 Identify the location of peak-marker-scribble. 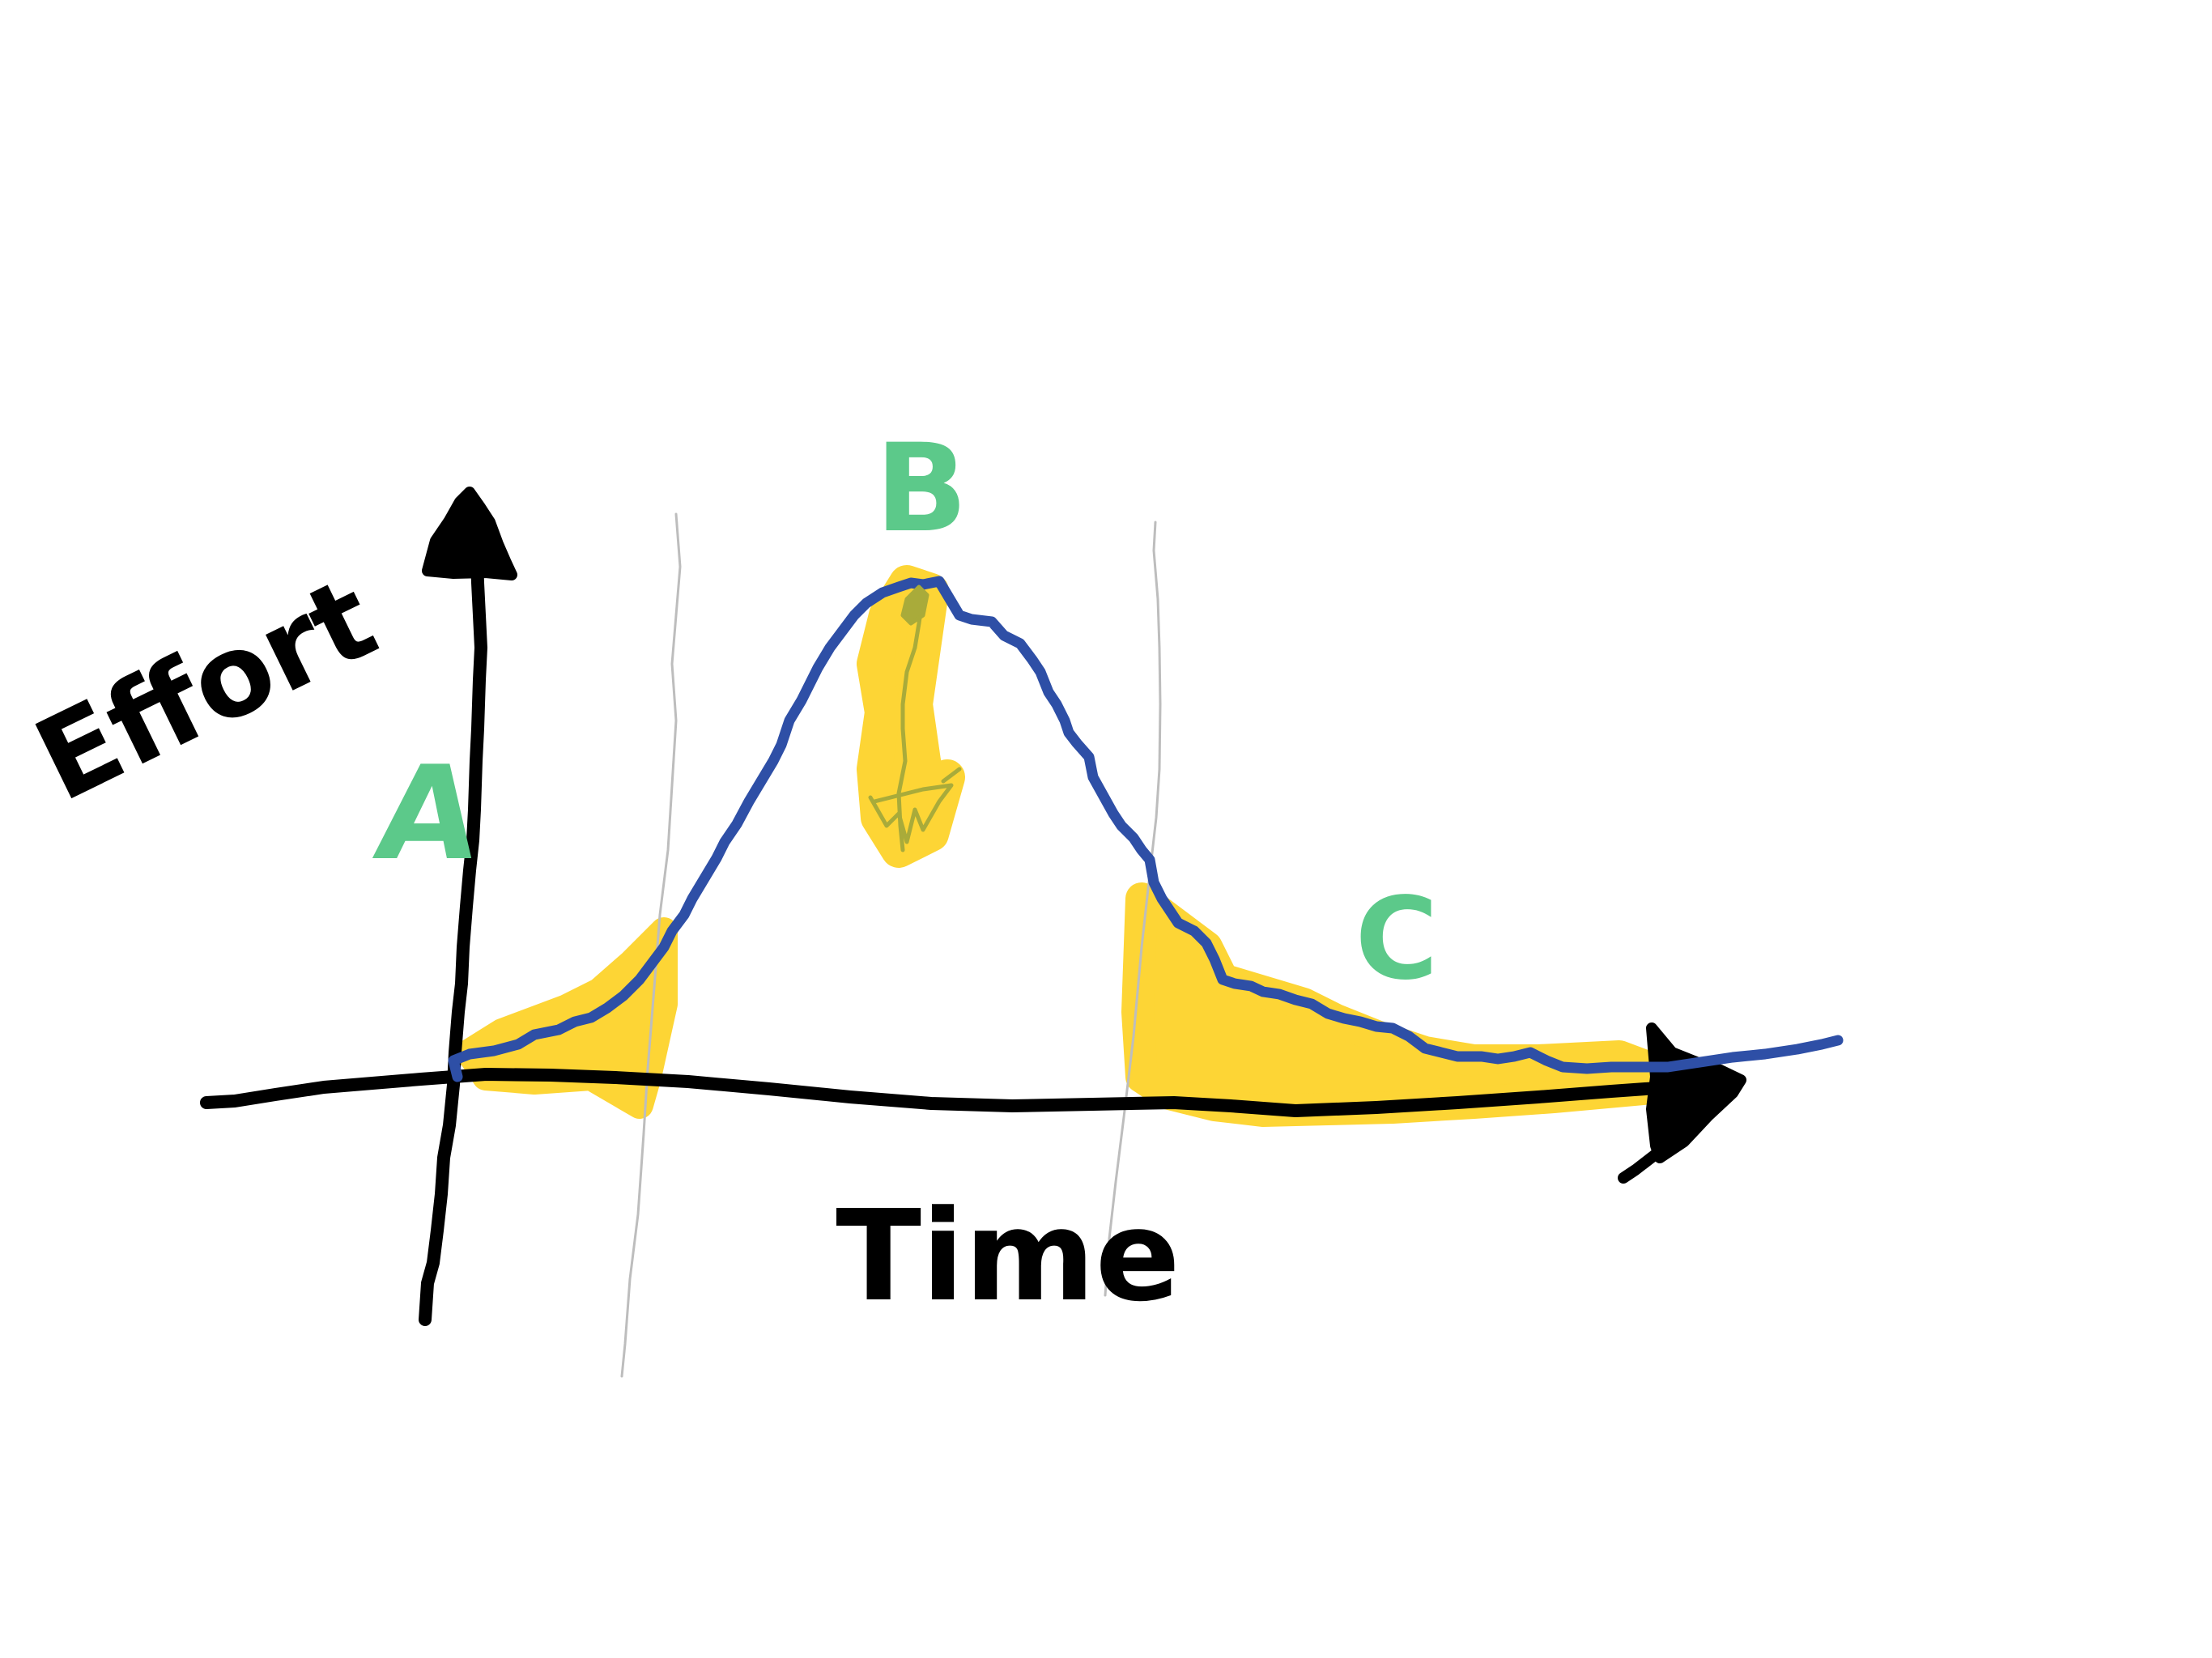
(915, 805).